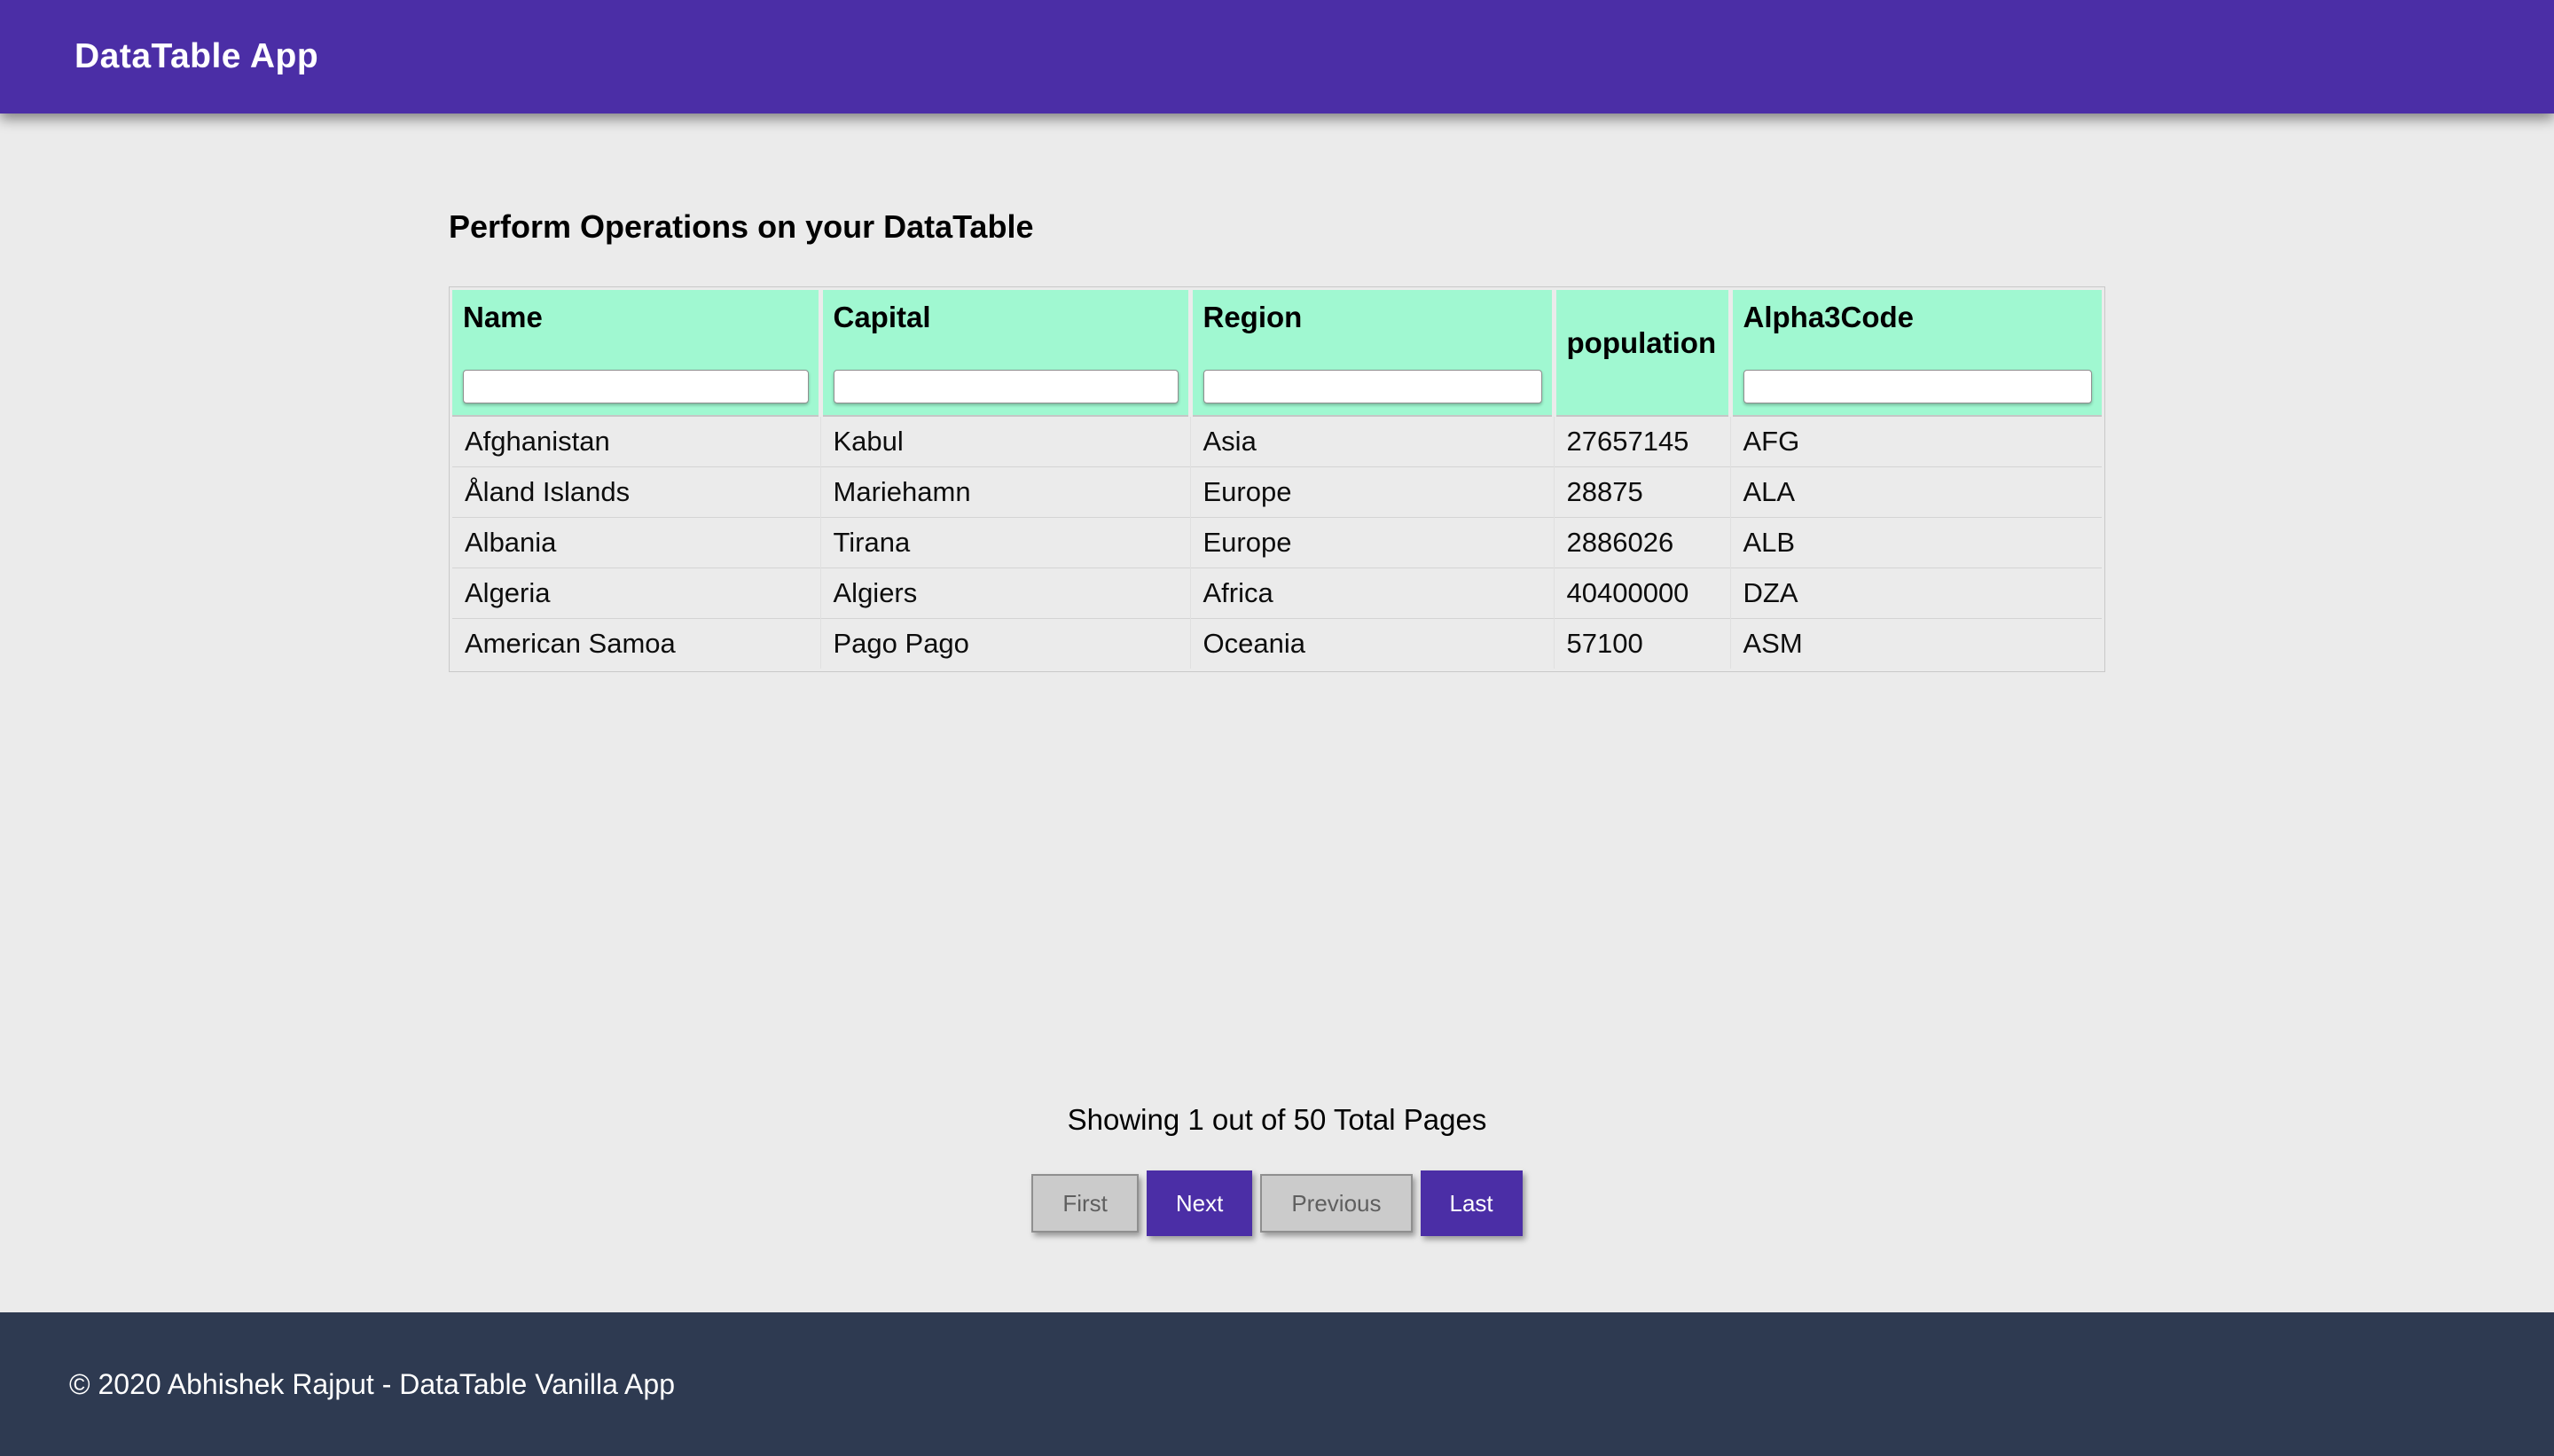 This screenshot has height=1456, width=2554. What do you see at coordinates (1370, 353) in the screenshot?
I see `column-header-region: Region` at bounding box center [1370, 353].